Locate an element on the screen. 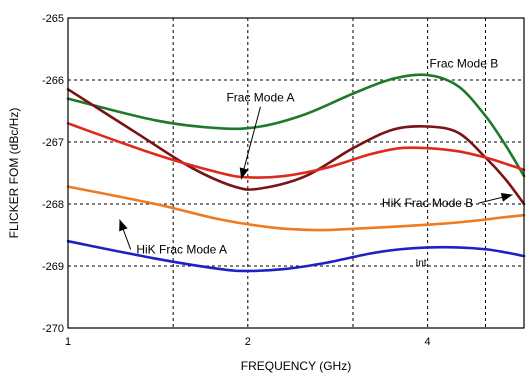 The height and width of the screenshot is (381, 526). x-axis-title: FREQUENCY (GHz) is located at coordinates (296, 366).